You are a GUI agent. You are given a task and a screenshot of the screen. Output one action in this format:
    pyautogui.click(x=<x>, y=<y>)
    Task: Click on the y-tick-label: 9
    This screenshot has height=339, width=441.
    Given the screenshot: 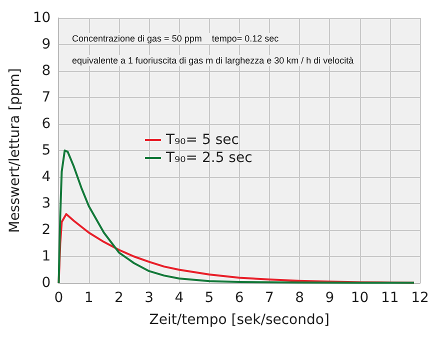 What is the action you would take?
    pyautogui.click(x=46, y=44)
    